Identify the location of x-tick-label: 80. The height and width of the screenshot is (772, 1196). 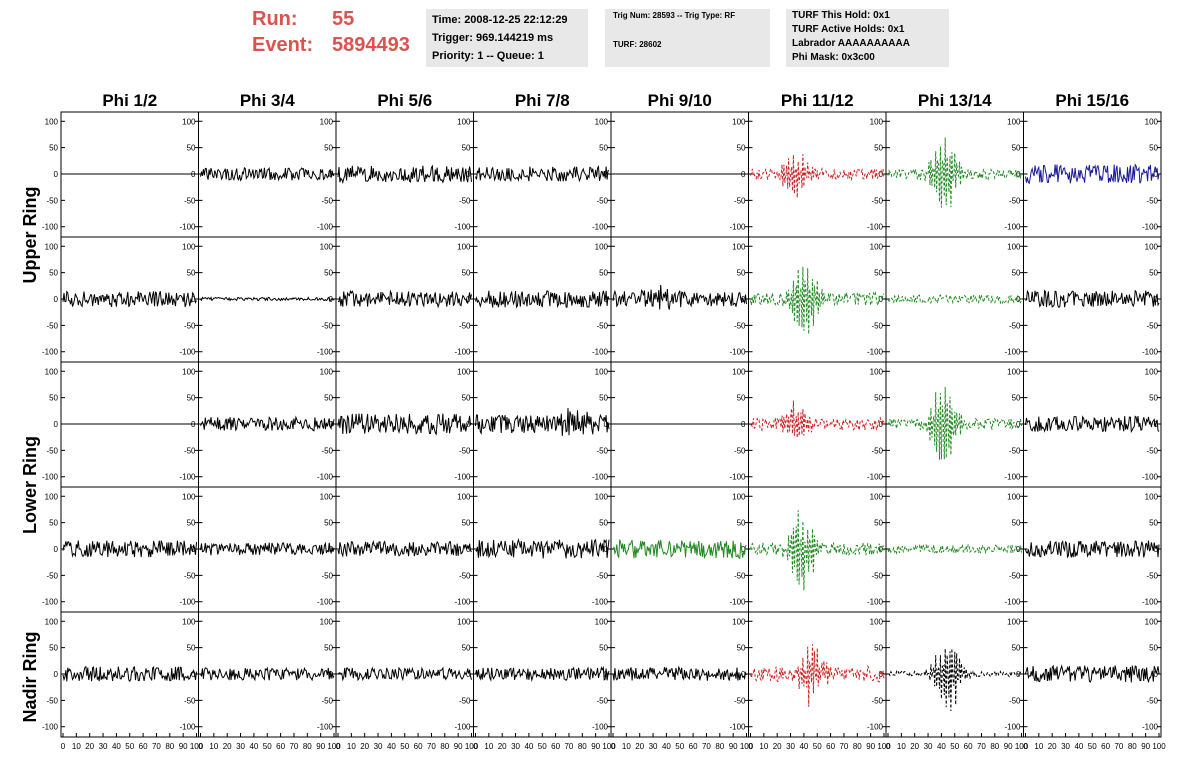
(719, 746).